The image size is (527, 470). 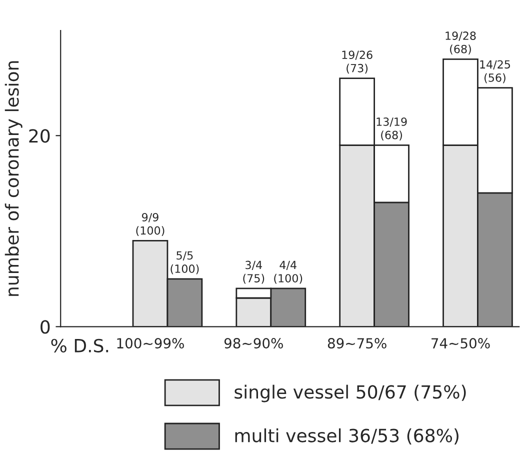 What do you see at coordinates (253, 343) in the screenshot?
I see `x-tick-label: 98∼90%` at bounding box center [253, 343].